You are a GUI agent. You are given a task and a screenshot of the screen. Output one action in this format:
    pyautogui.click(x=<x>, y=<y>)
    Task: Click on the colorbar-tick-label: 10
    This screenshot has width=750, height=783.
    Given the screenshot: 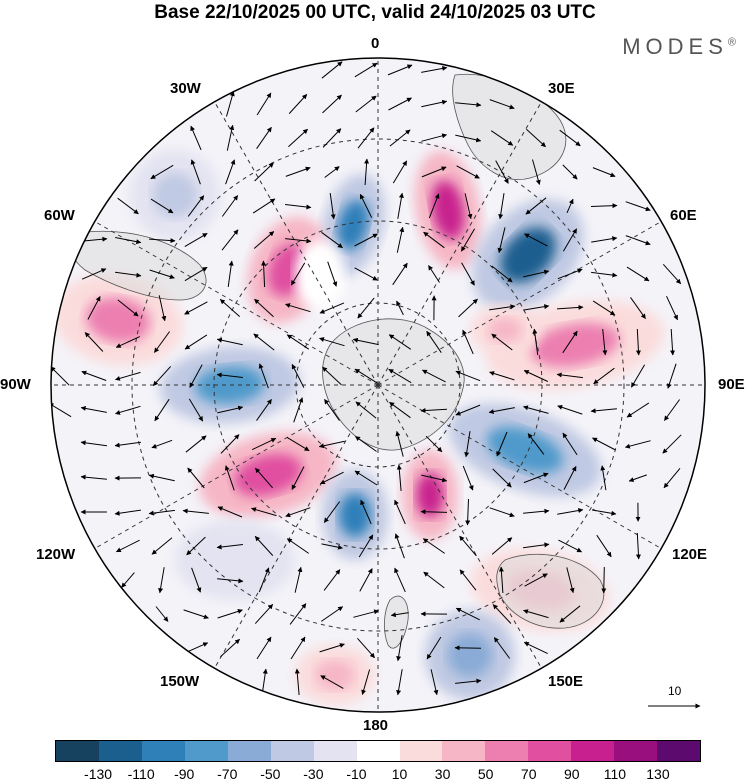 What is the action you would take?
    pyautogui.click(x=399, y=774)
    